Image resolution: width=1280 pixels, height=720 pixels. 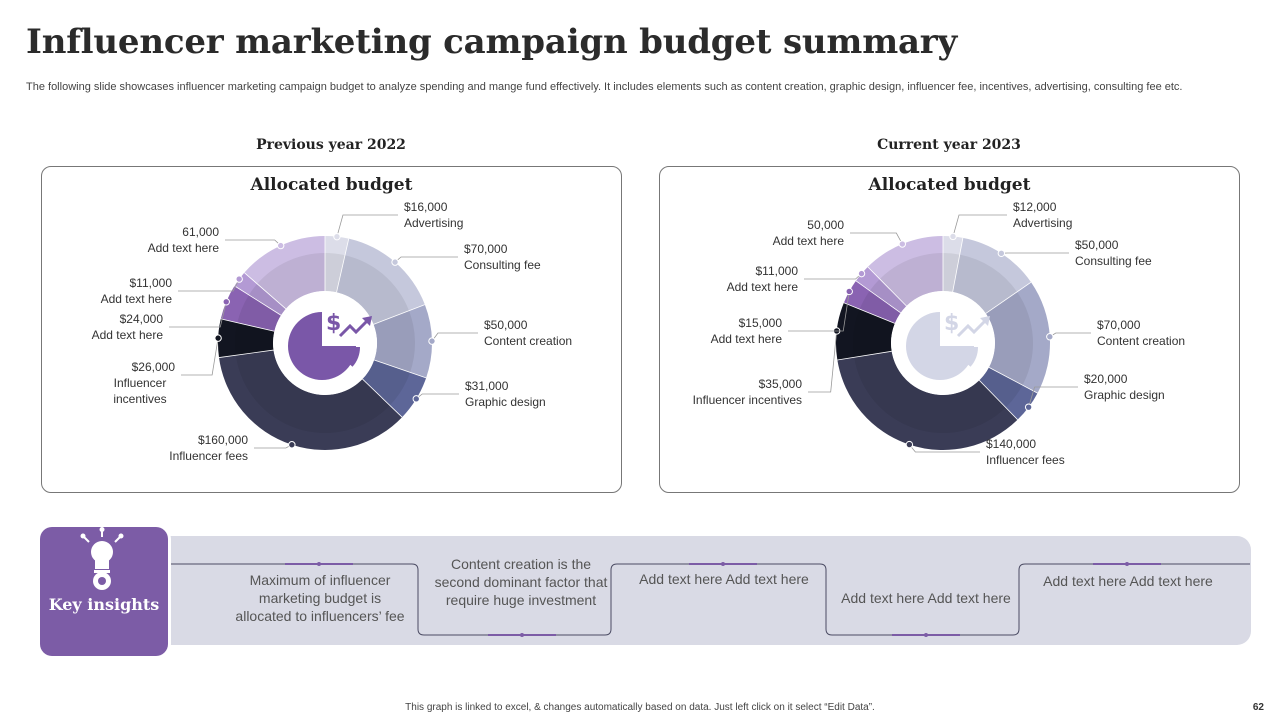 I want to click on insight-text-3: Add text here Add text here, so click(x=724, y=579).